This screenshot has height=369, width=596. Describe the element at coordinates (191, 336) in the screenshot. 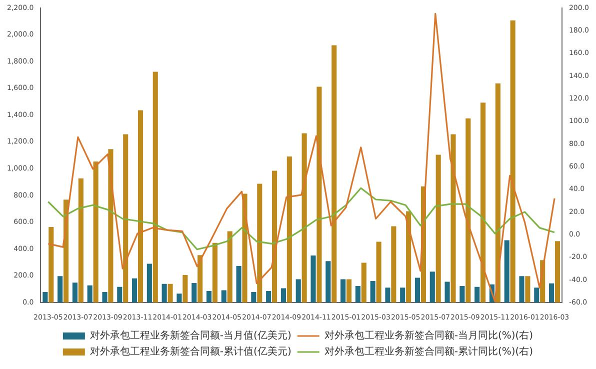

I see `legend-label: 对外承包工程业务新签合同额-当月值(亿美元)` at that location.